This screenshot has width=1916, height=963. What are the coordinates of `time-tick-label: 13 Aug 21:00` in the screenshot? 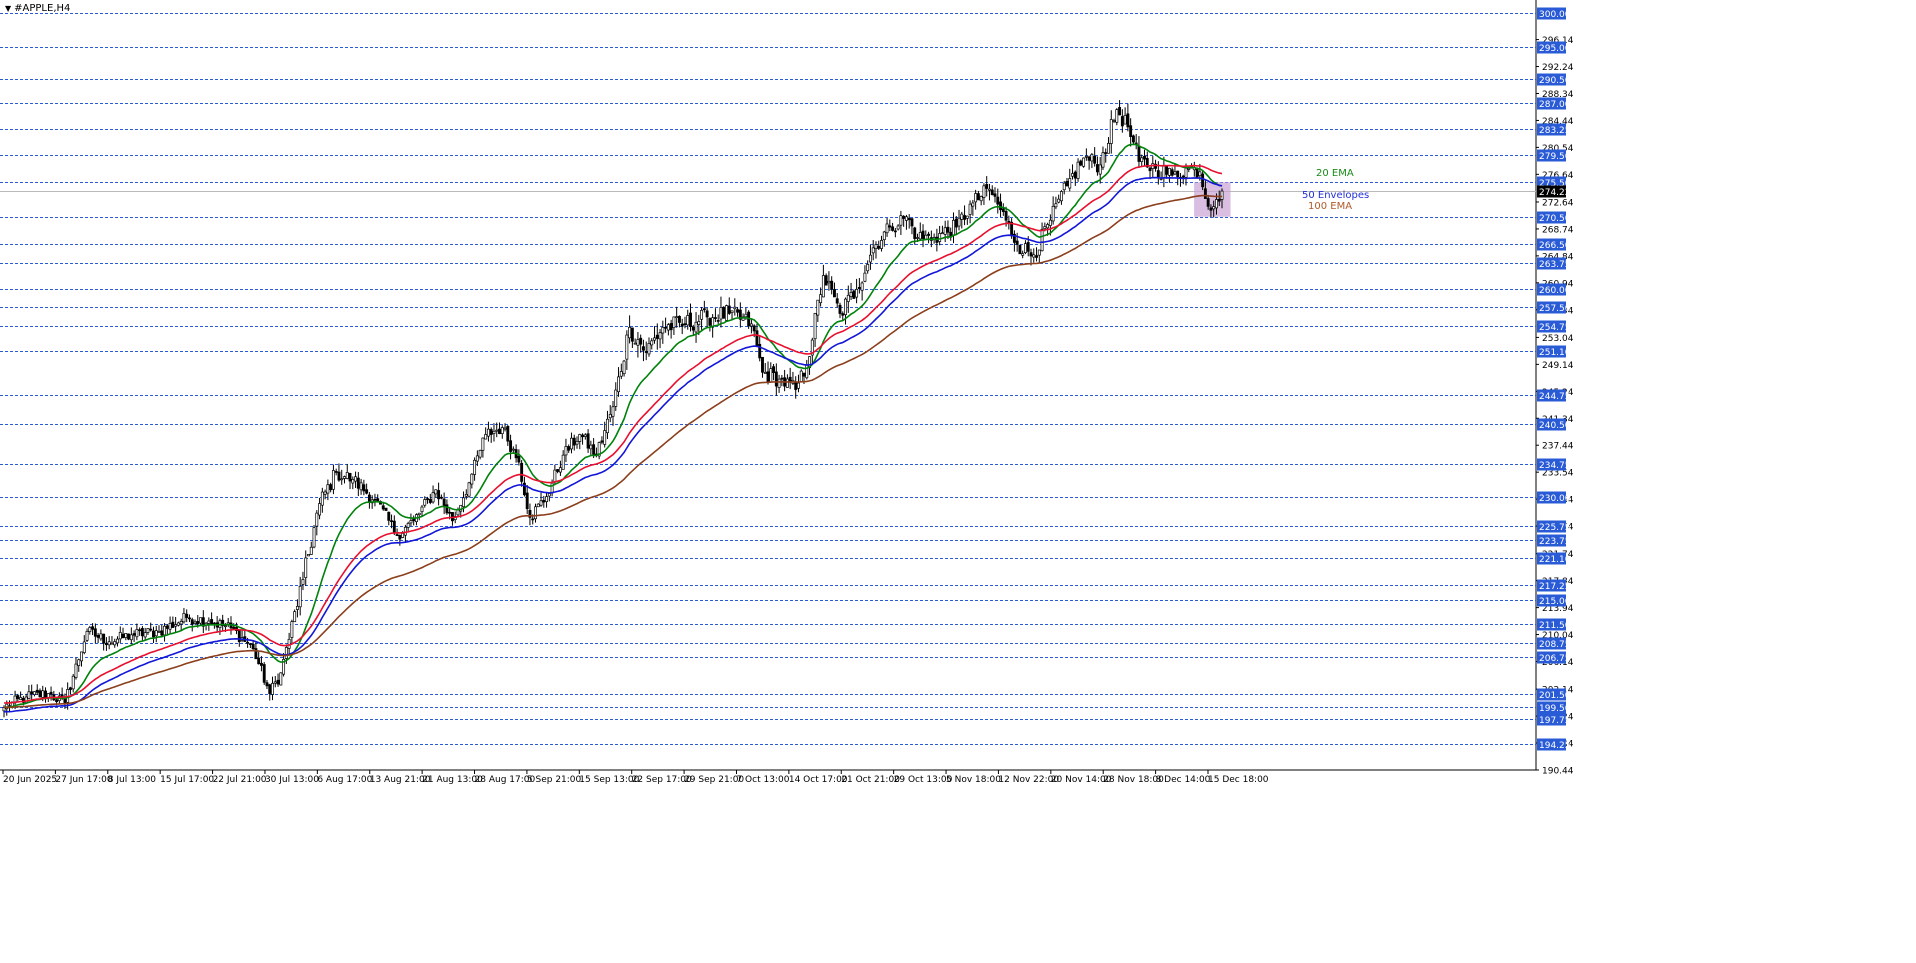 It's located at (400, 780).